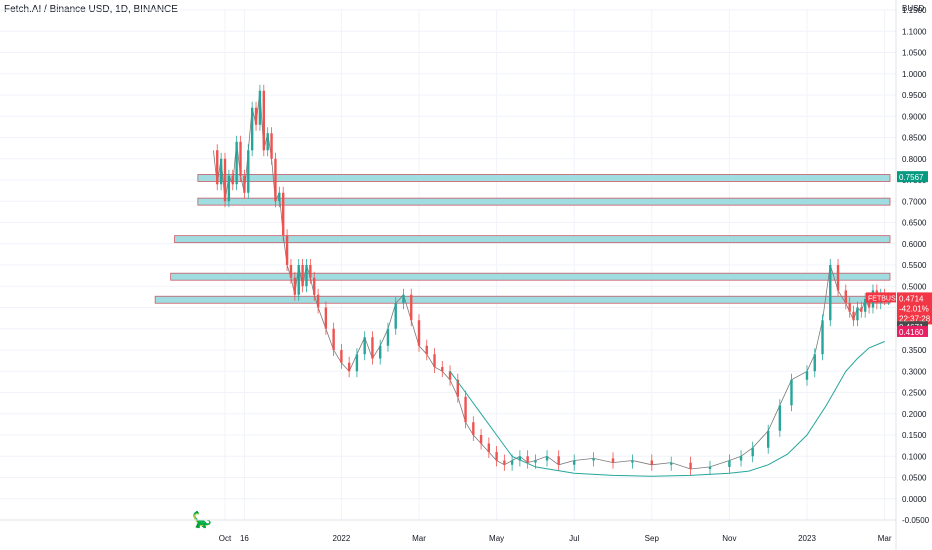 This screenshot has width=932, height=550. I want to click on x-tick-label: Mar, so click(419, 538).